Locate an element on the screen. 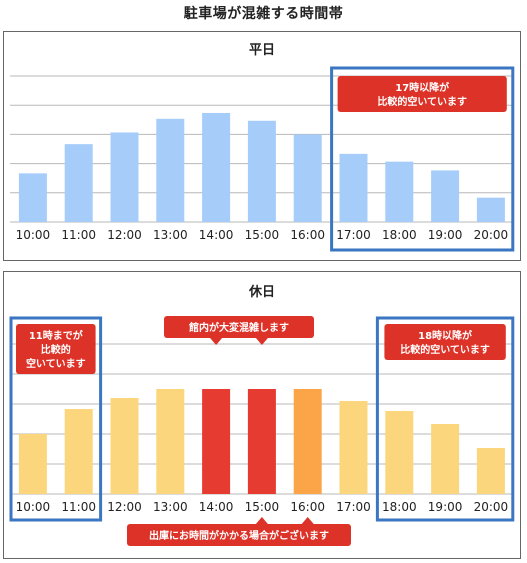  callout-after-17-box is located at coordinates (422, 94).